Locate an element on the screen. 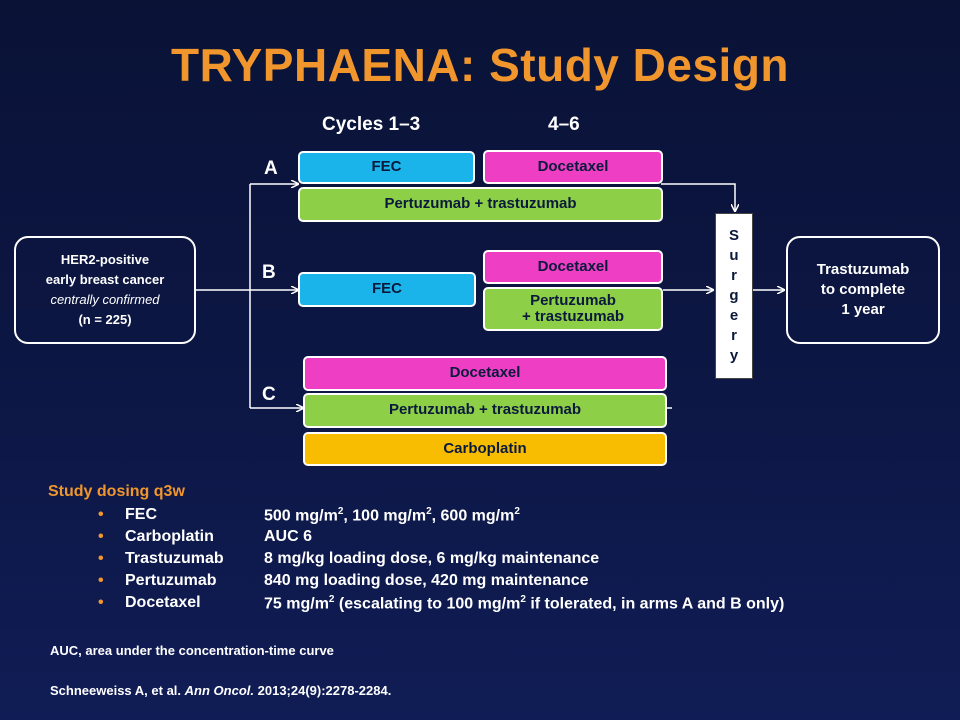 This screenshot has width=960, height=720. population-line3: centrally confirmed is located at coordinates (105, 299).